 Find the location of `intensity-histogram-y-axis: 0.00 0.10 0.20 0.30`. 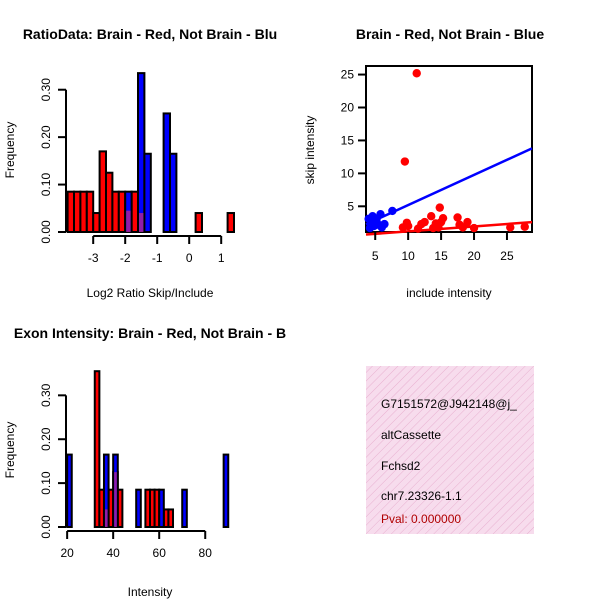

intensity-histogram-y-axis: 0.00 0.10 0.20 0.30 is located at coordinates (53, 461).